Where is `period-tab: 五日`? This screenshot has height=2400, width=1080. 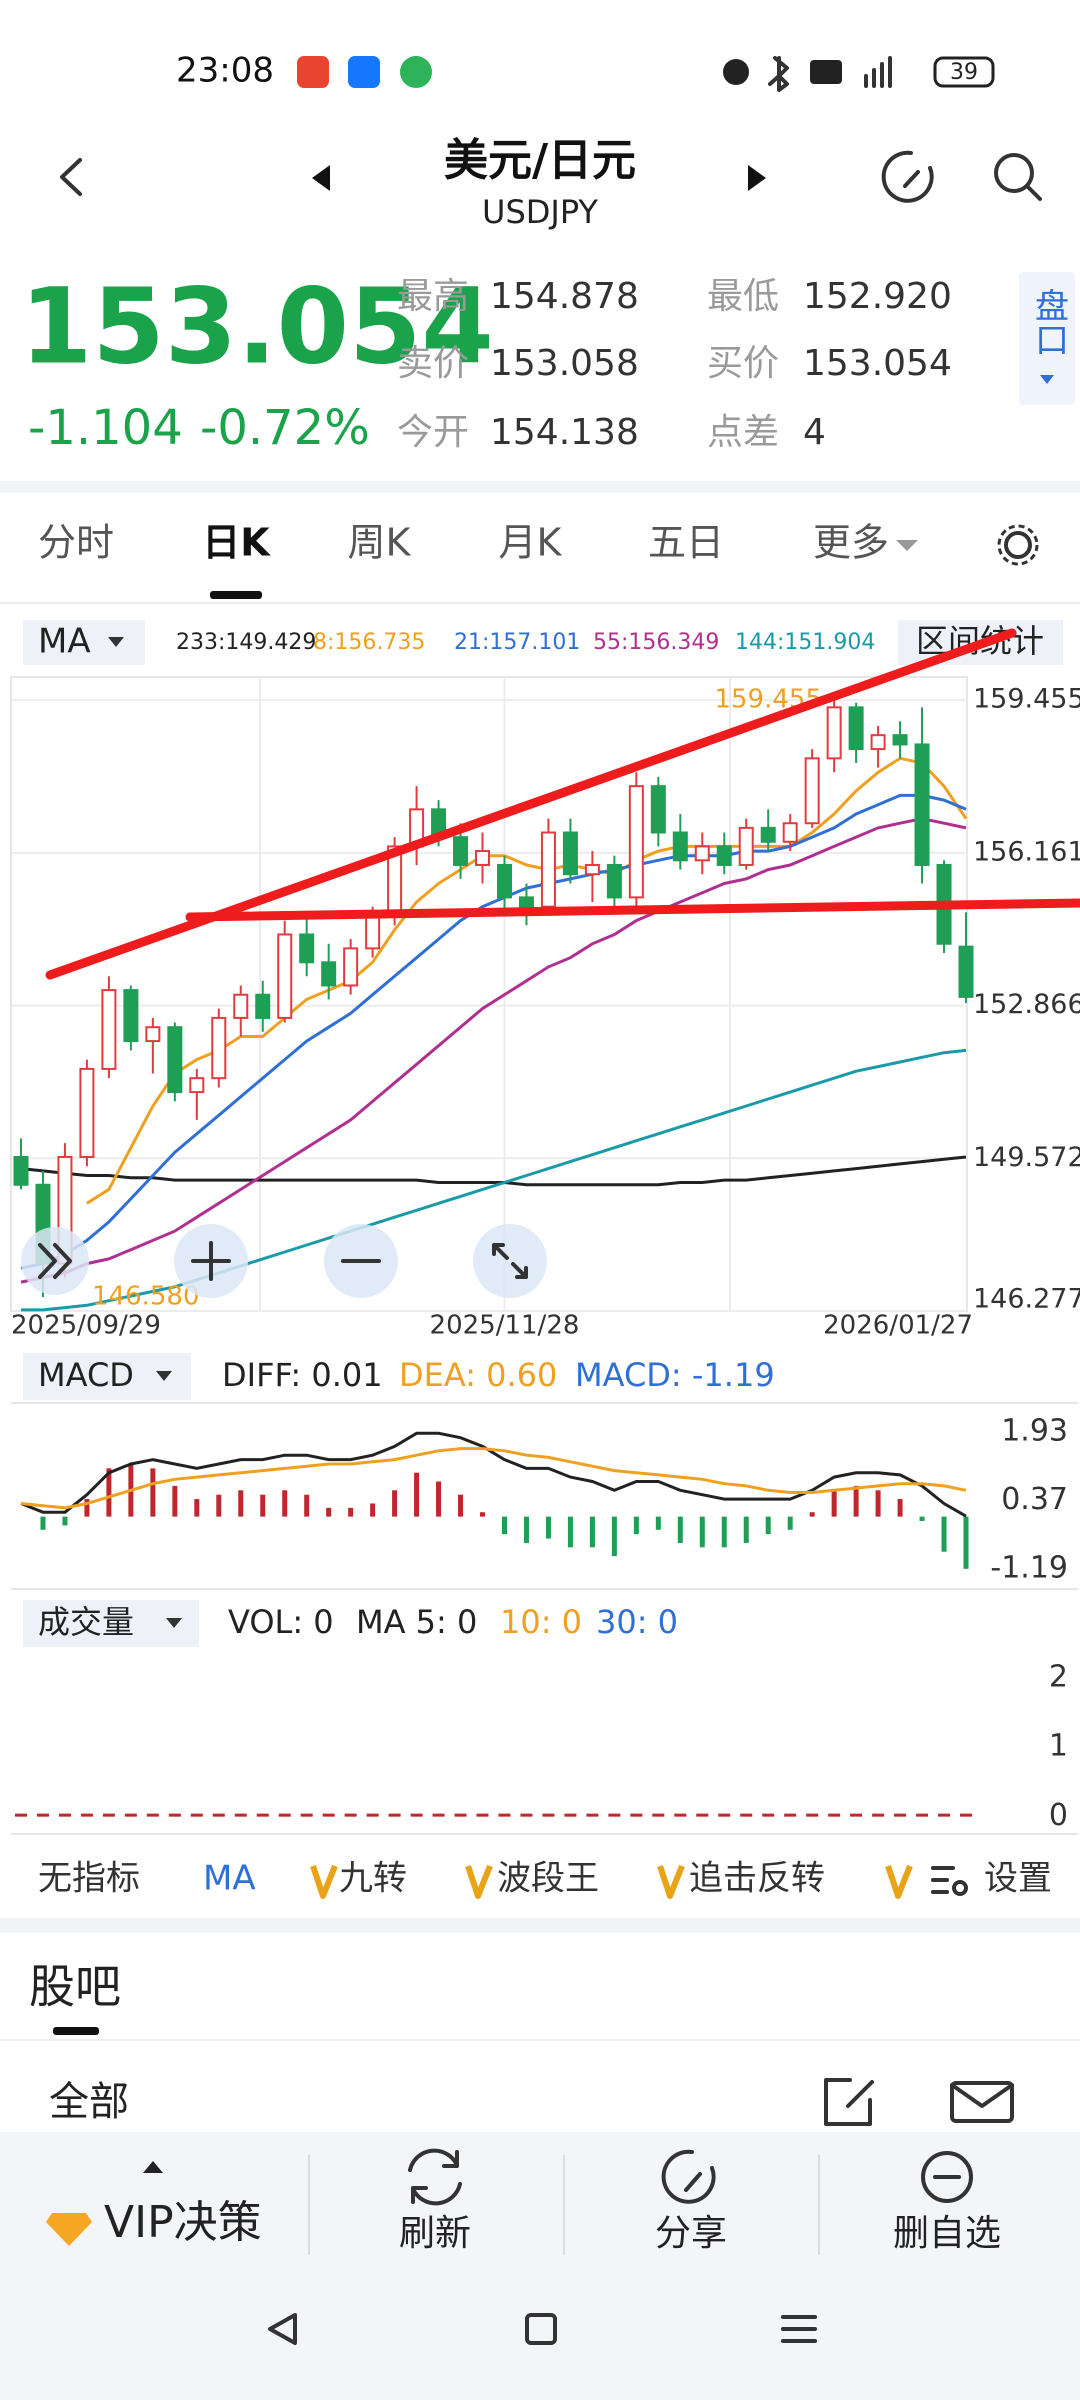 period-tab: 五日 is located at coordinates (686, 543).